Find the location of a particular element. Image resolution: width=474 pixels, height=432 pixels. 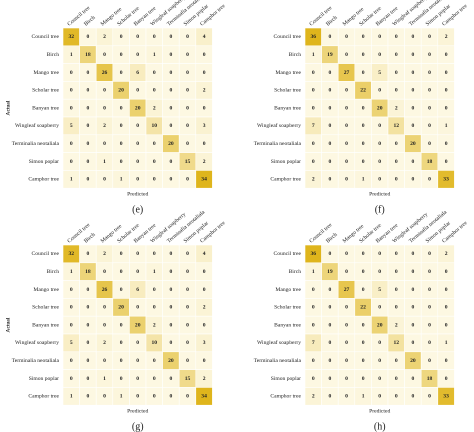

cell-value: 12 is located at coordinates (397, 343).